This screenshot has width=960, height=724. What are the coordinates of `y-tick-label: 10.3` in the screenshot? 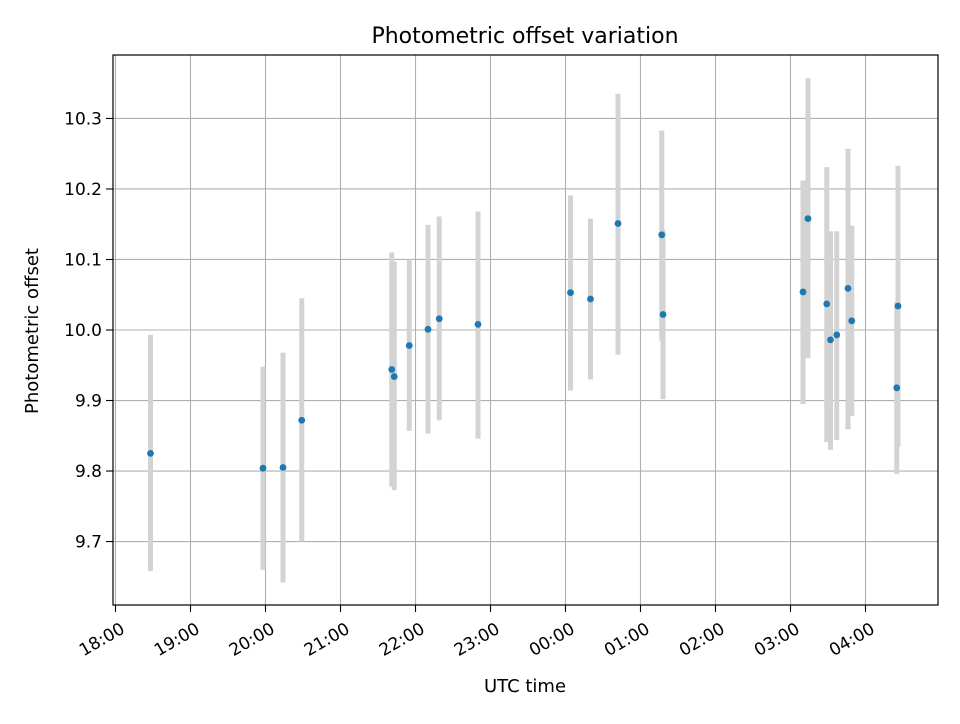 It's located at (83, 119).